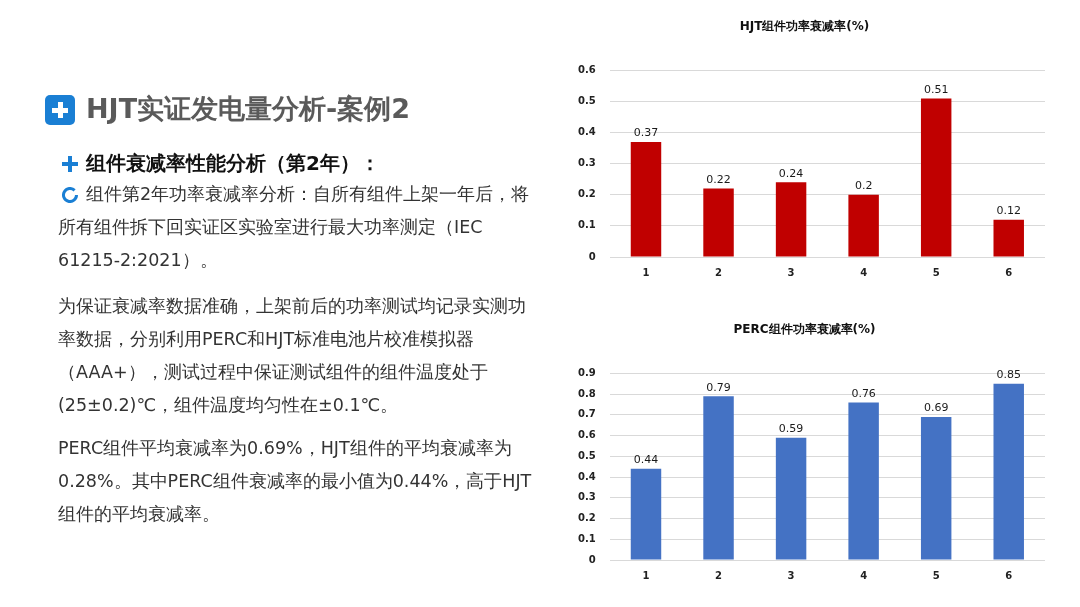 This screenshot has height=607, width=1080. What do you see at coordinates (718, 387) in the screenshot?
I see `data-label: 0.79` at bounding box center [718, 387].